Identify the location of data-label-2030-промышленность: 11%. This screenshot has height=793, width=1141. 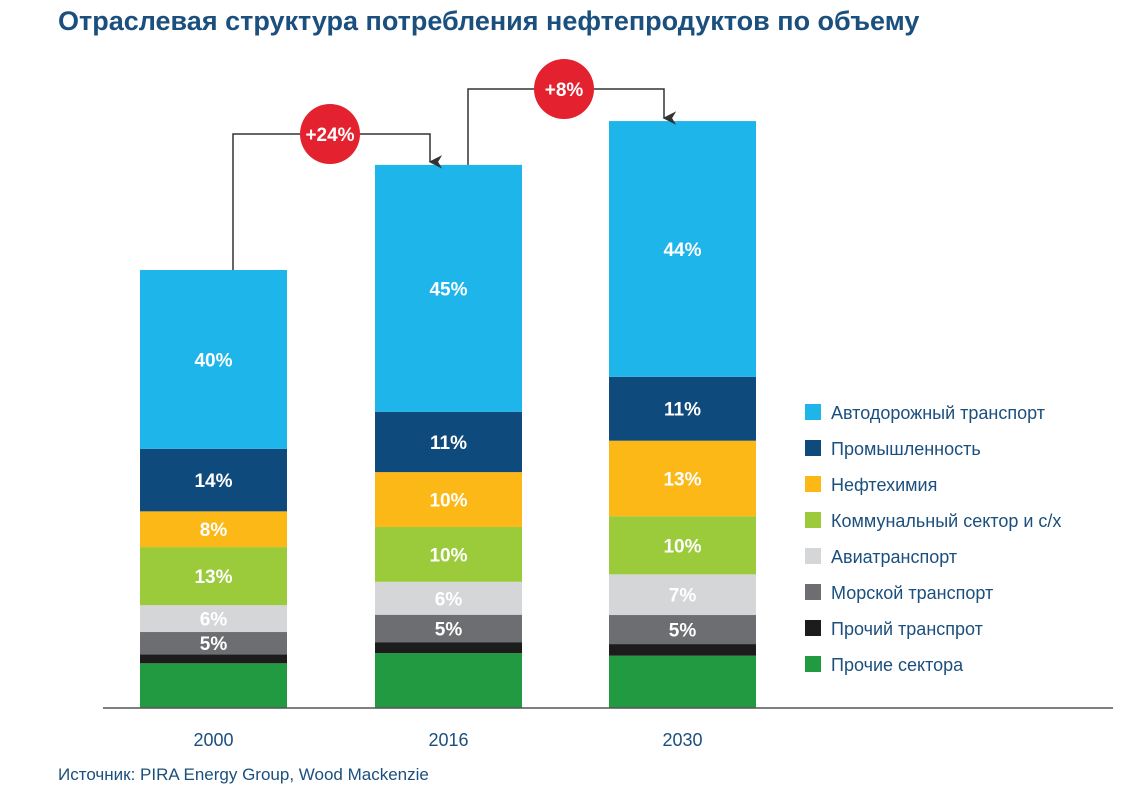
(682, 410).